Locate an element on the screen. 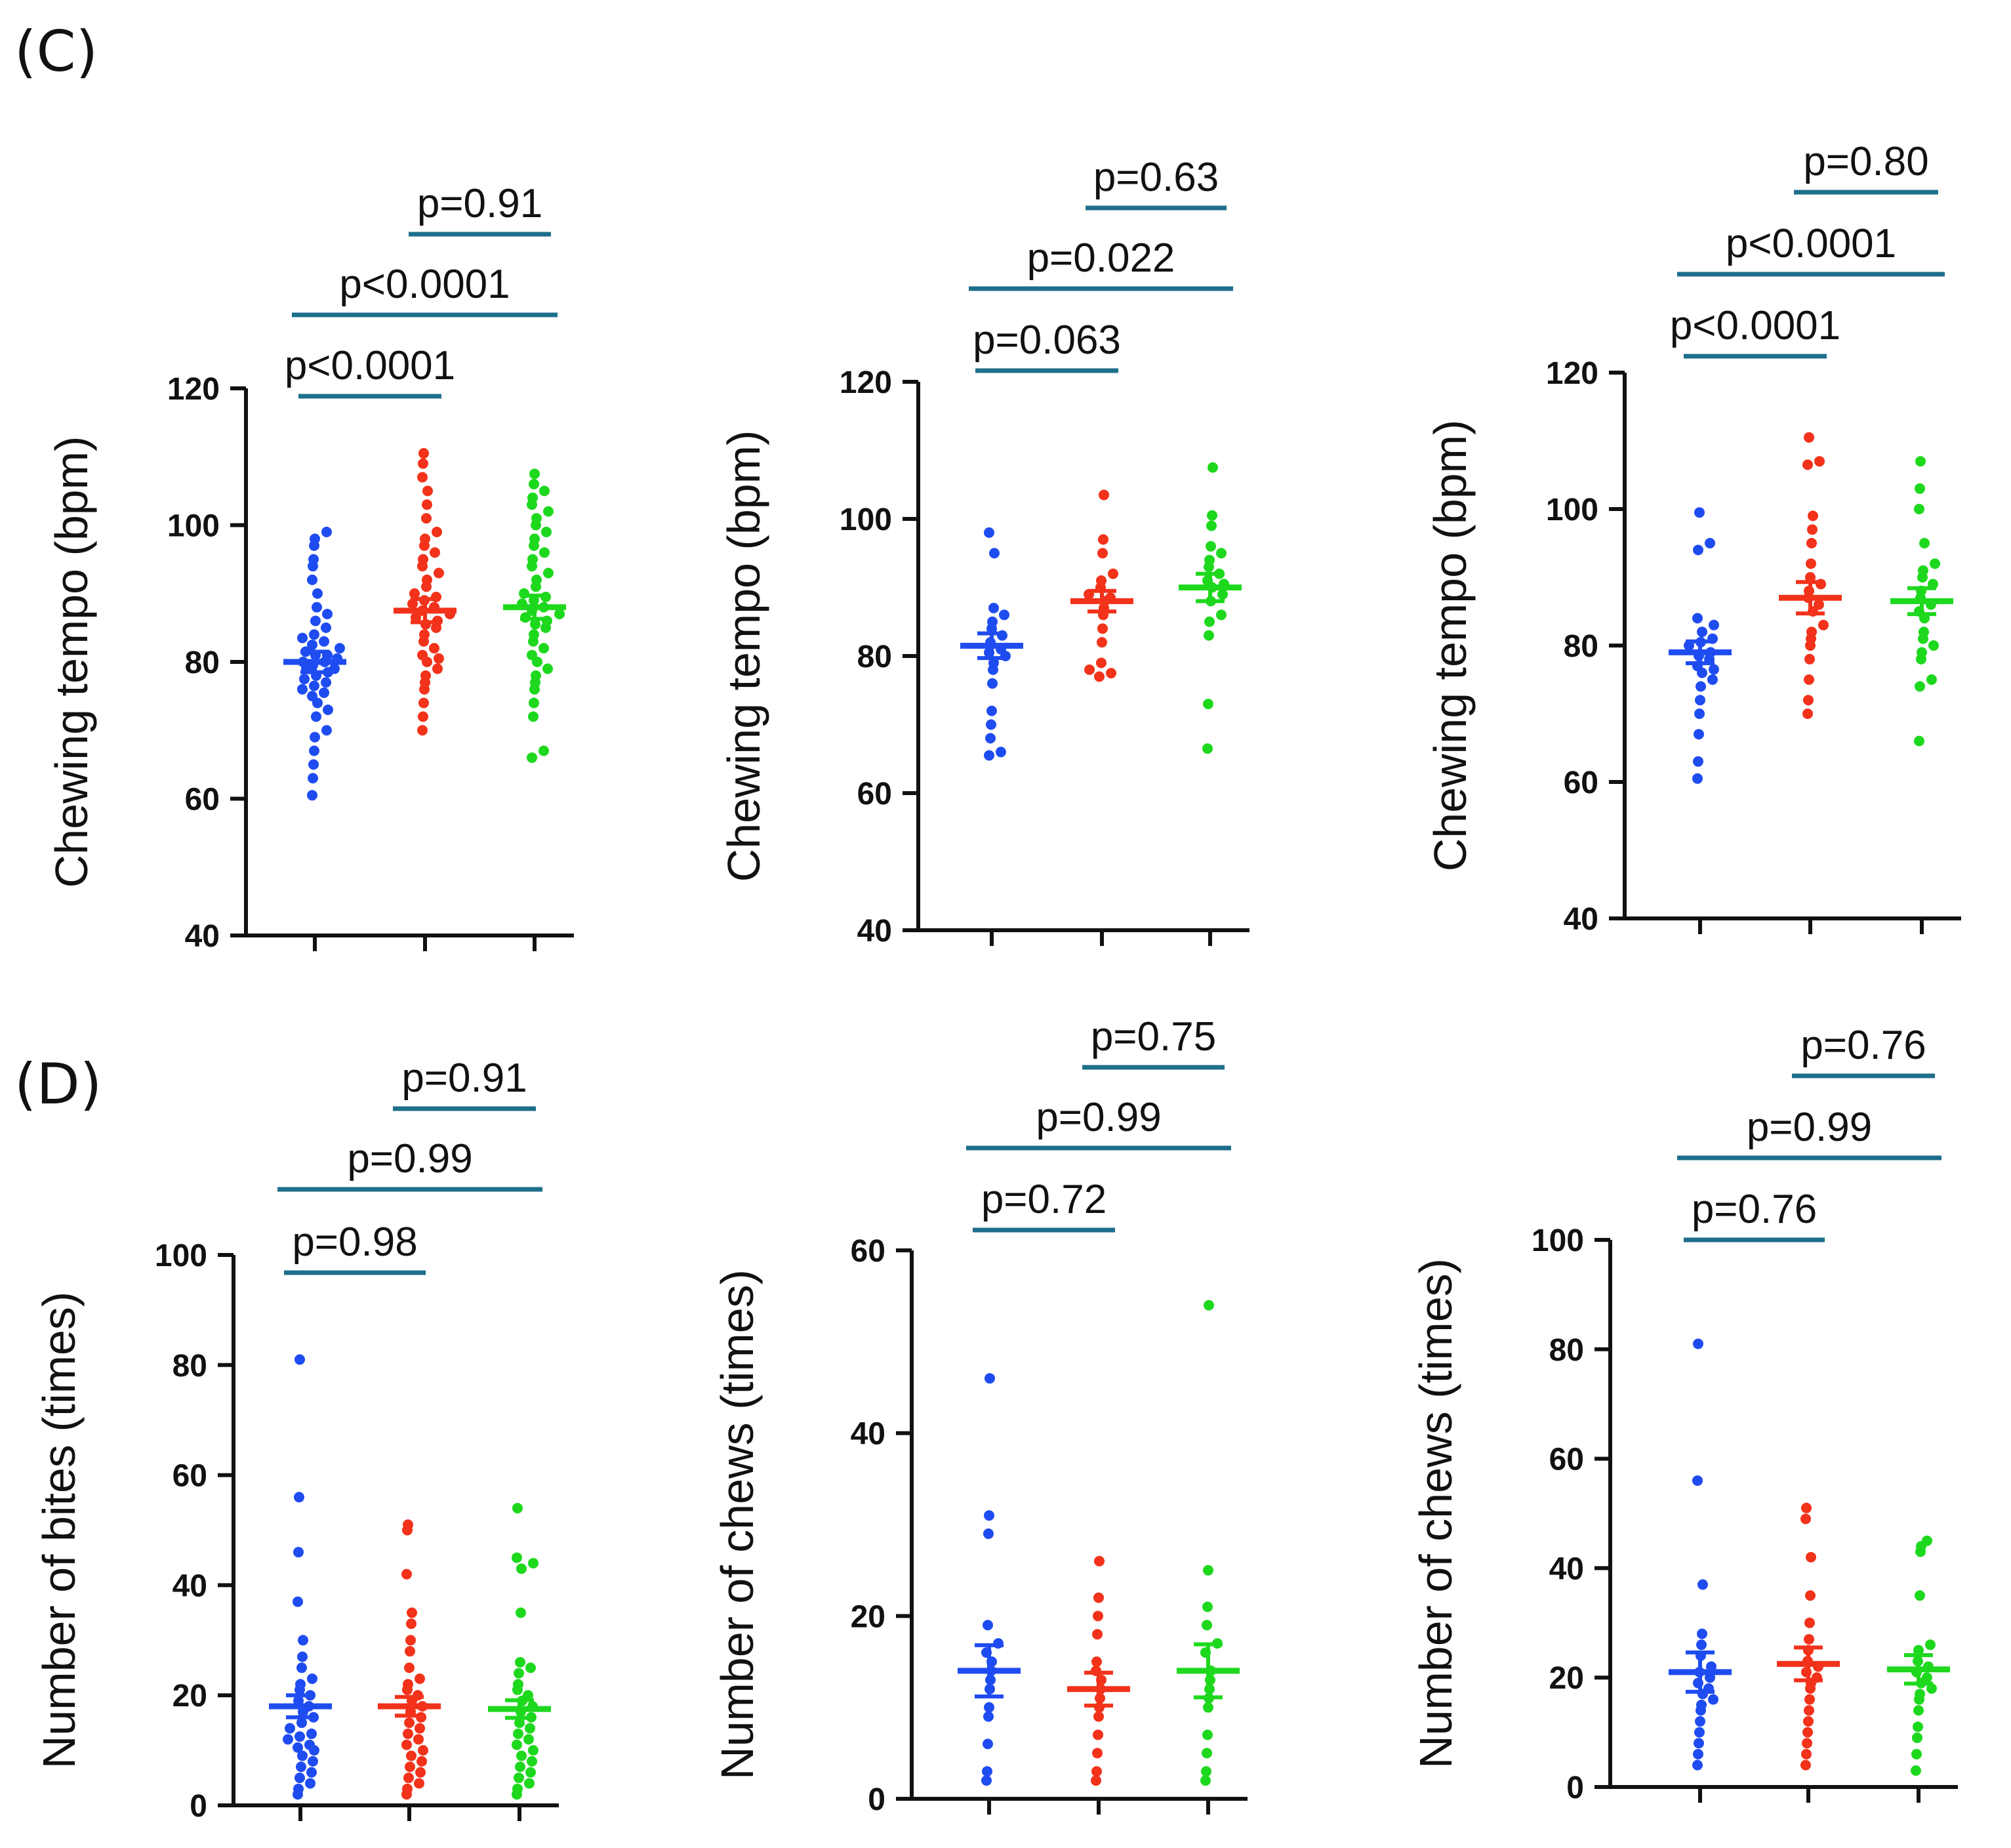  y-tick-label: 80 is located at coordinates (875, 657).